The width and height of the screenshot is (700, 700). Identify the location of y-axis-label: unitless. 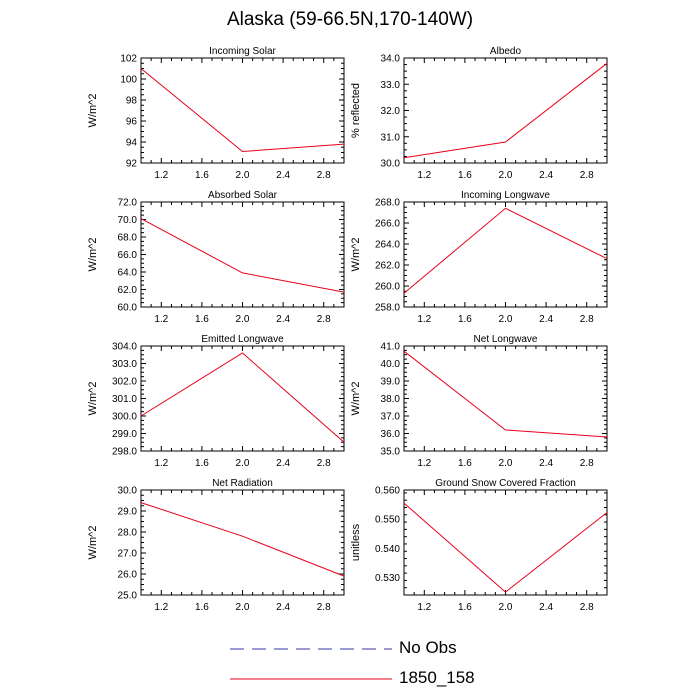
(356, 542).